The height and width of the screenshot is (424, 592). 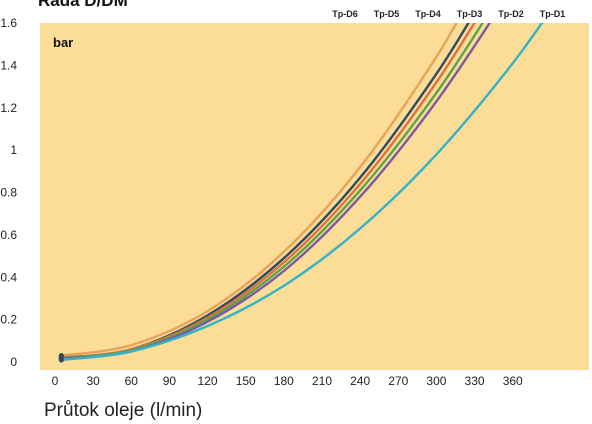 What do you see at coordinates (8, 108) in the screenshot?
I see `y-tick-label: 1.2` at bounding box center [8, 108].